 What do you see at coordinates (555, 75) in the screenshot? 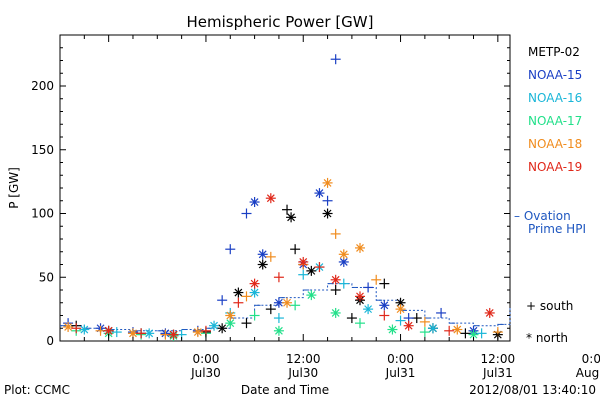
I see `legend-satellite-noaa-15: NOAA-15` at bounding box center [555, 75].